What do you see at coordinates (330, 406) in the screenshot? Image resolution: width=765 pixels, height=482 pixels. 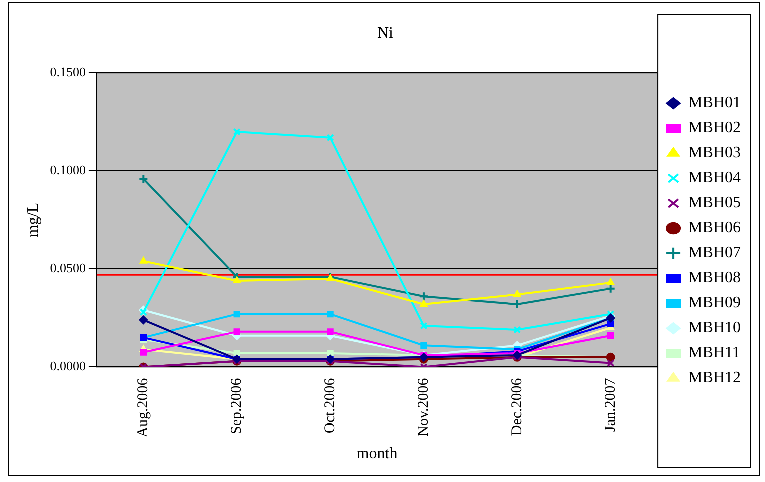 I see `x-tick-label: Oct.2006` at bounding box center [330, 406].